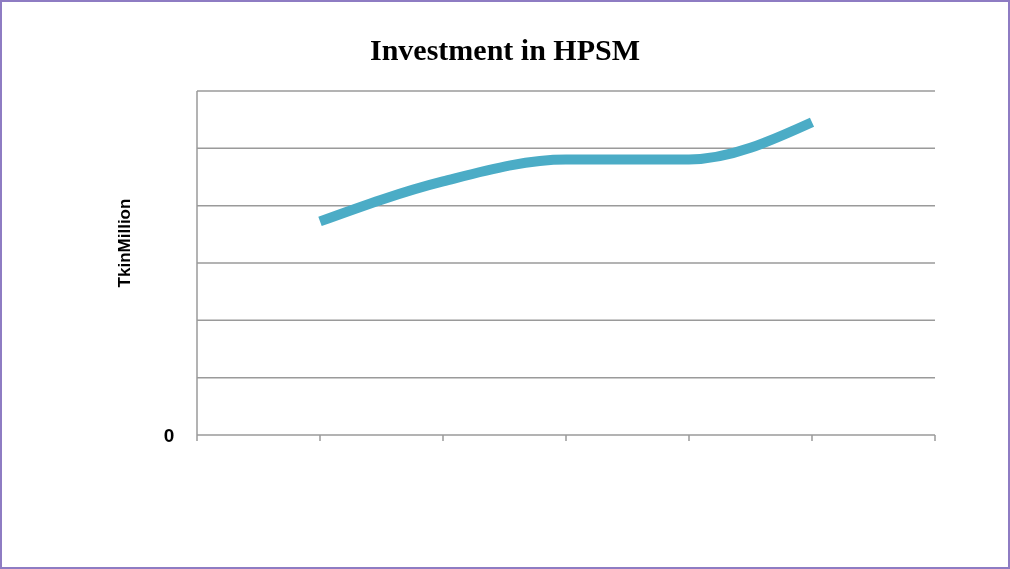 Image resolution: width=1010 pixels, height=569 pixels. I want to click on chart-title: Investment in HPSM, so click(505, 49).